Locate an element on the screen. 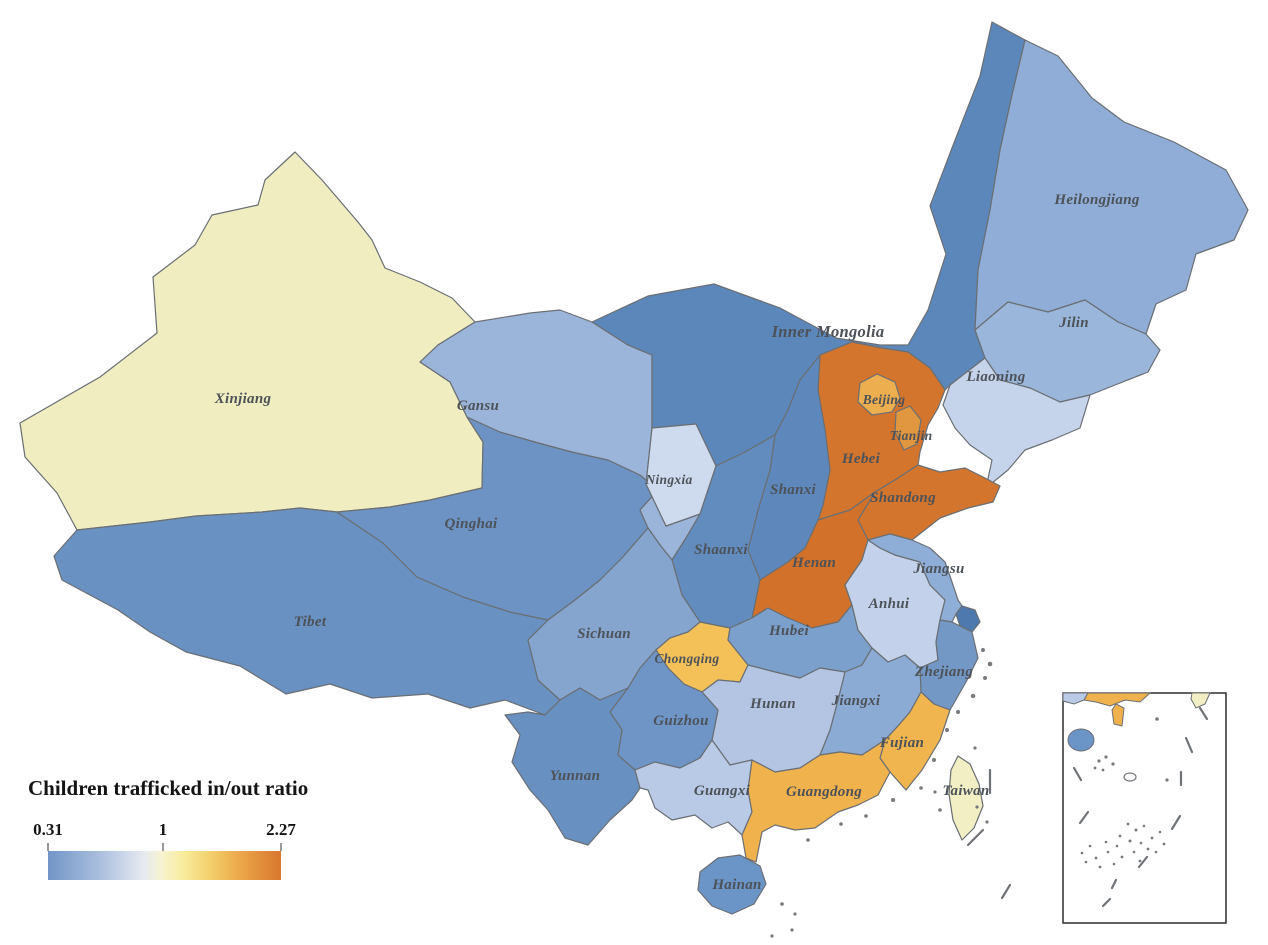 The height and width of the screenshot is (945, 1268). inset-paracel-islands is located at coordinates (1131, 749).